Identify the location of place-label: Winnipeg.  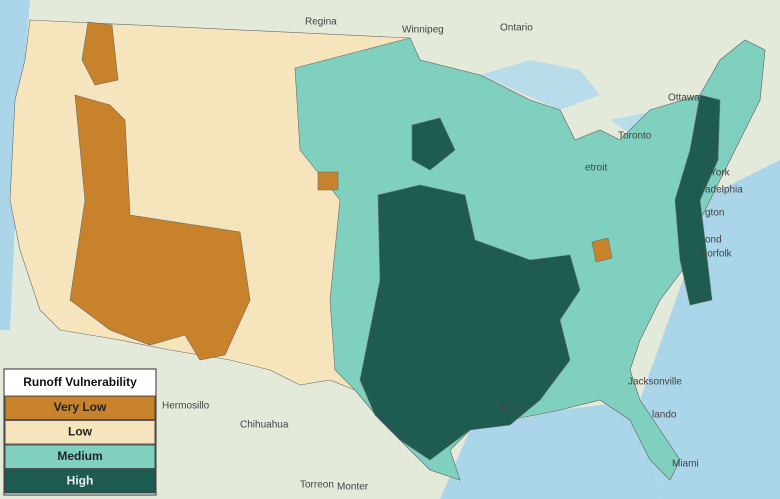
(423, 30).